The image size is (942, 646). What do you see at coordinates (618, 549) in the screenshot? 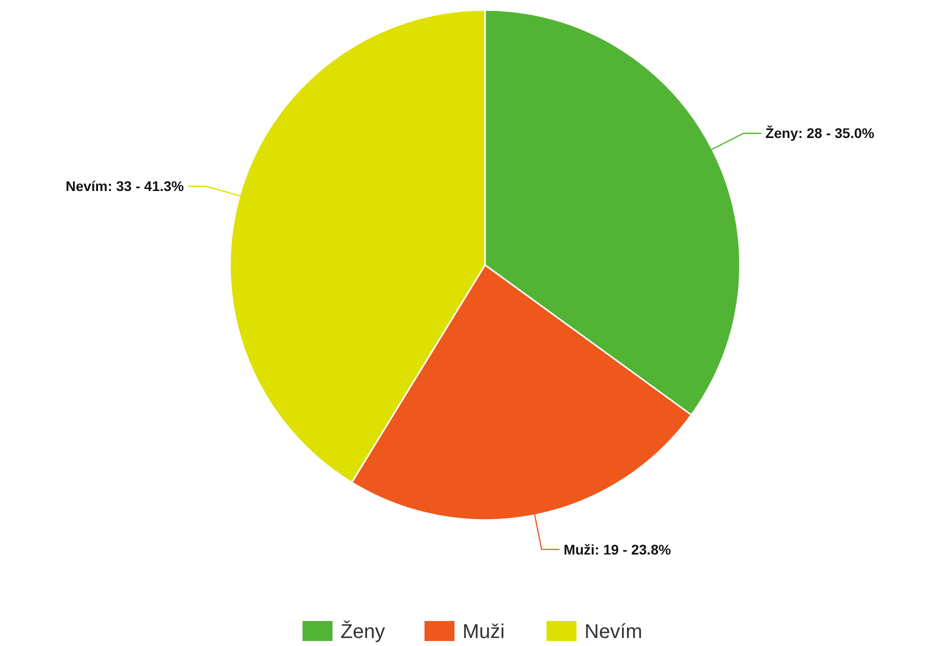
I see `data-label: Muži: 19 - 23.8%` at bounding box center [618, 549].